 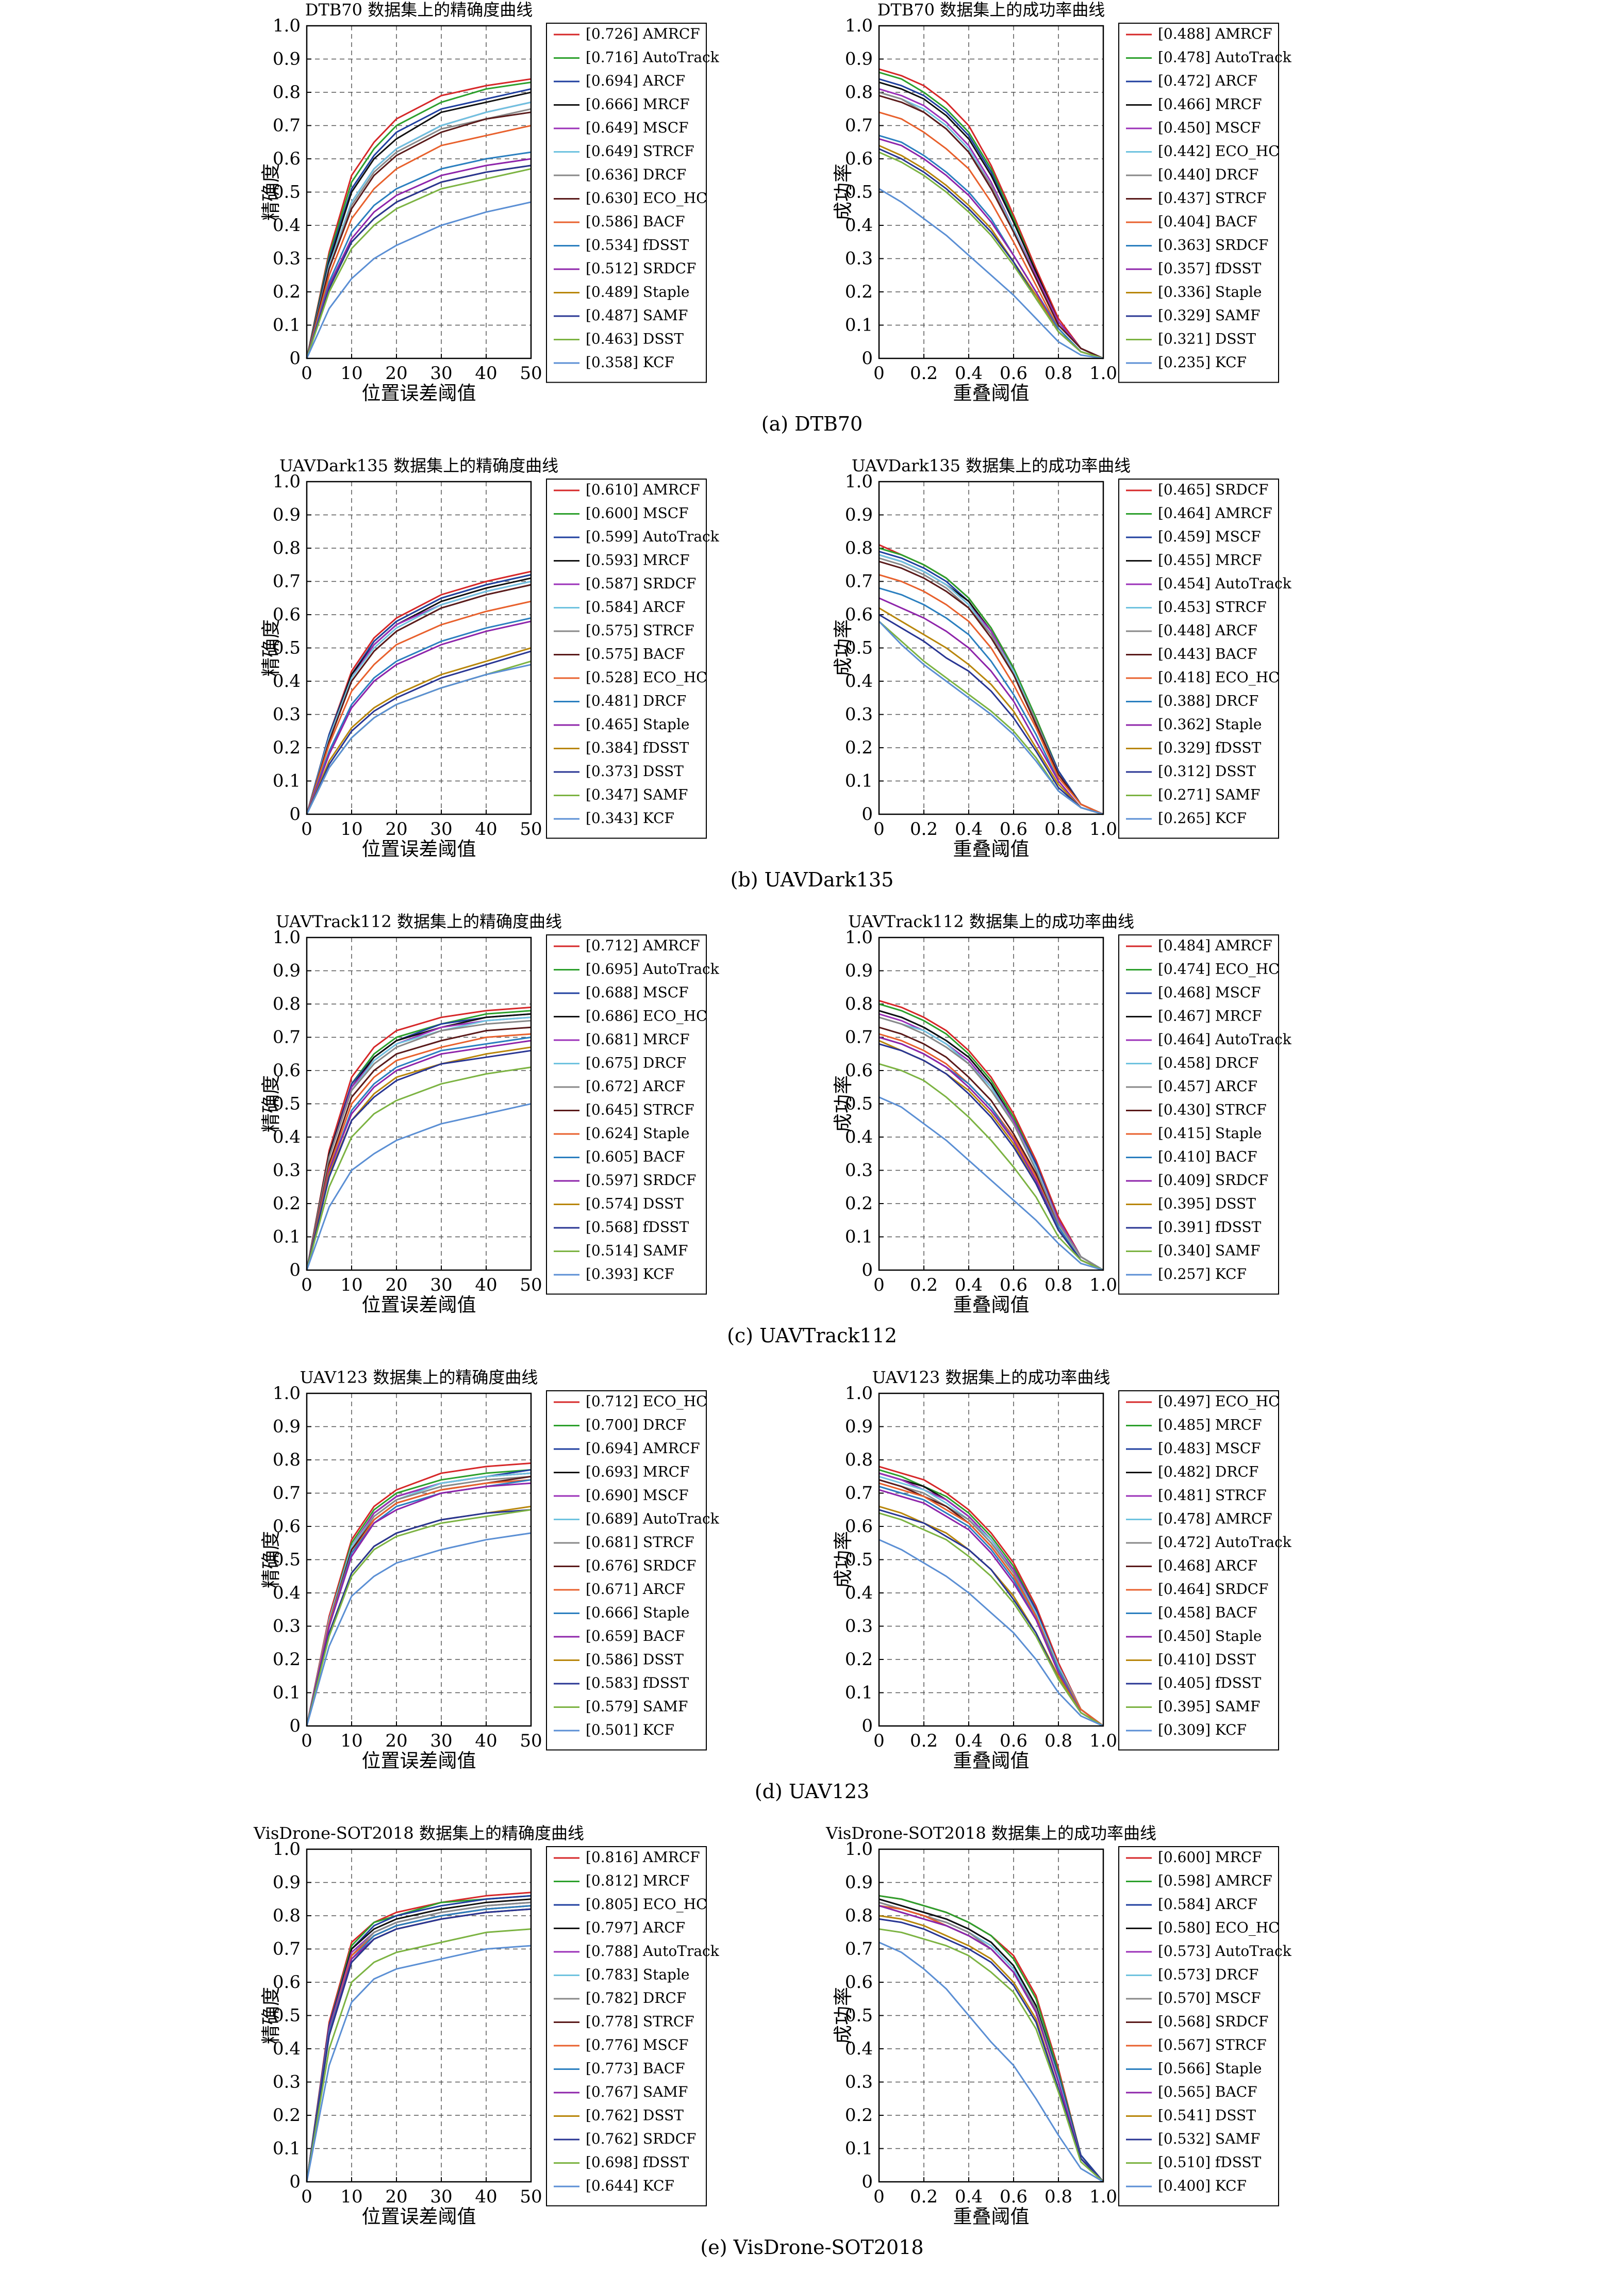 I want to click on chart-title: UAVTrack112 数据集上的成功率曲线, so click(x=991, y=921).